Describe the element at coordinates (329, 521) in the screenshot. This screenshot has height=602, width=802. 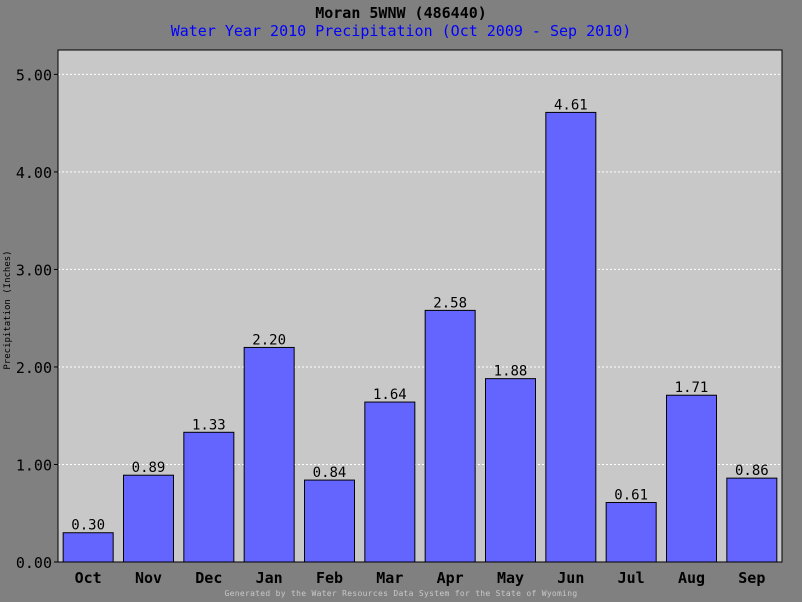
I see `bar-feb` at that location.